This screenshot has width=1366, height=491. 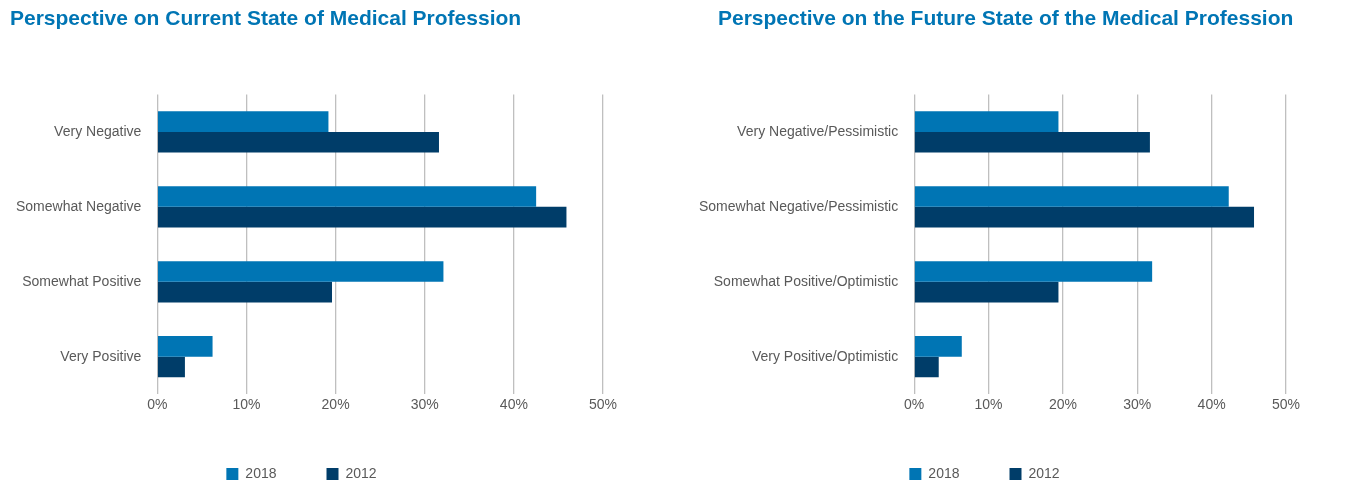 What do you see at coordinates (78, 205) in the screenshot?
I see `y-tick-label: Somewhat Negative` at bounding box center [78, 205].